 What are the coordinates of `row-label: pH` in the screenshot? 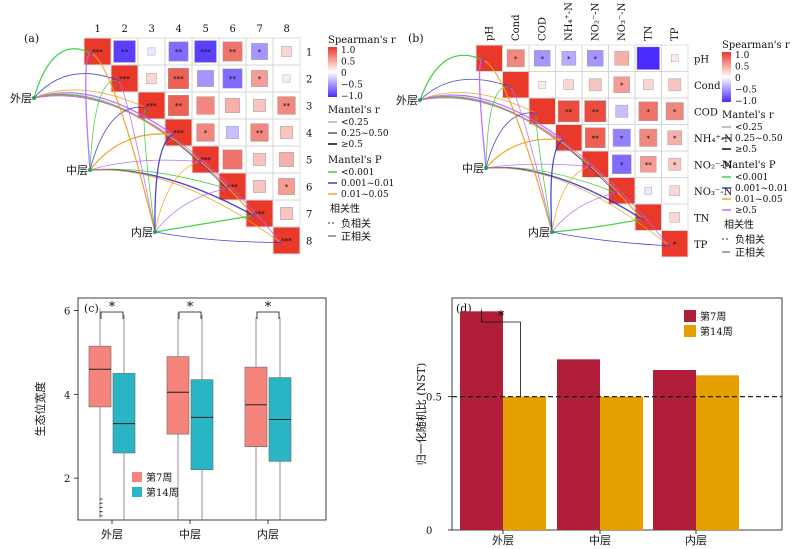 It's located at (701, 59).